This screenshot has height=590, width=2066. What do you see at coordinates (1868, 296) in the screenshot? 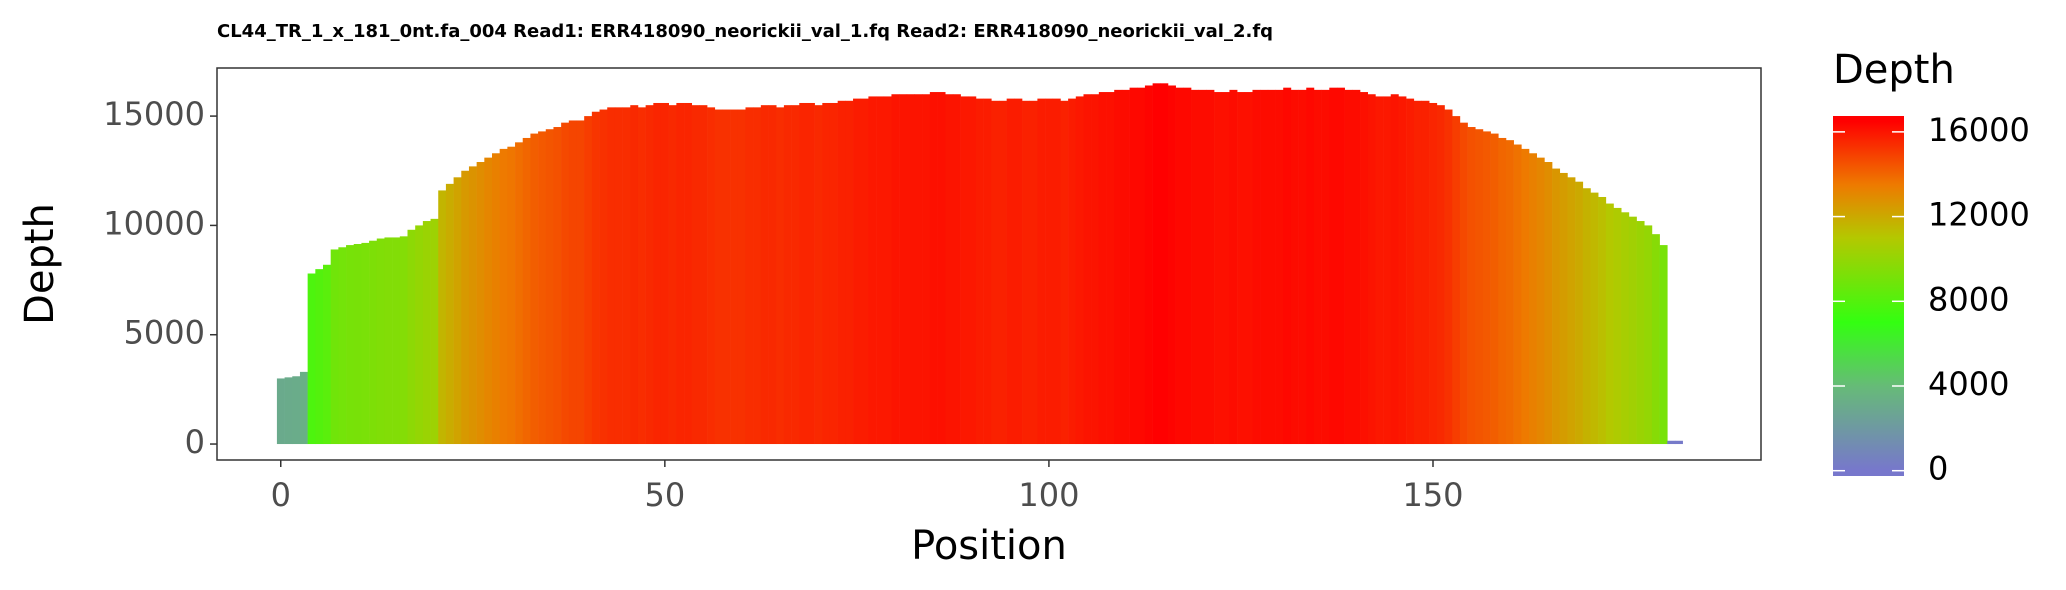
I see `colorbar` at bounding box center [1868, 296].